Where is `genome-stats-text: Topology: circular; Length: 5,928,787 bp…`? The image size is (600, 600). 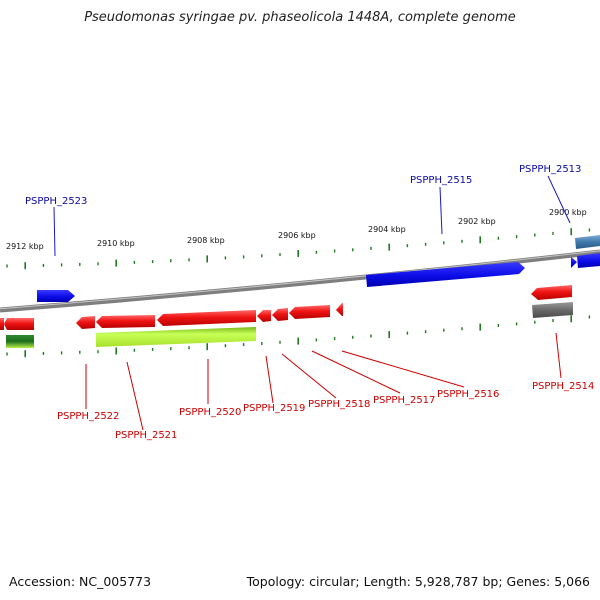
genome-stats-text: Topology: circular; Length: 5,928,787 bp… is located at coordinates (418, 581).